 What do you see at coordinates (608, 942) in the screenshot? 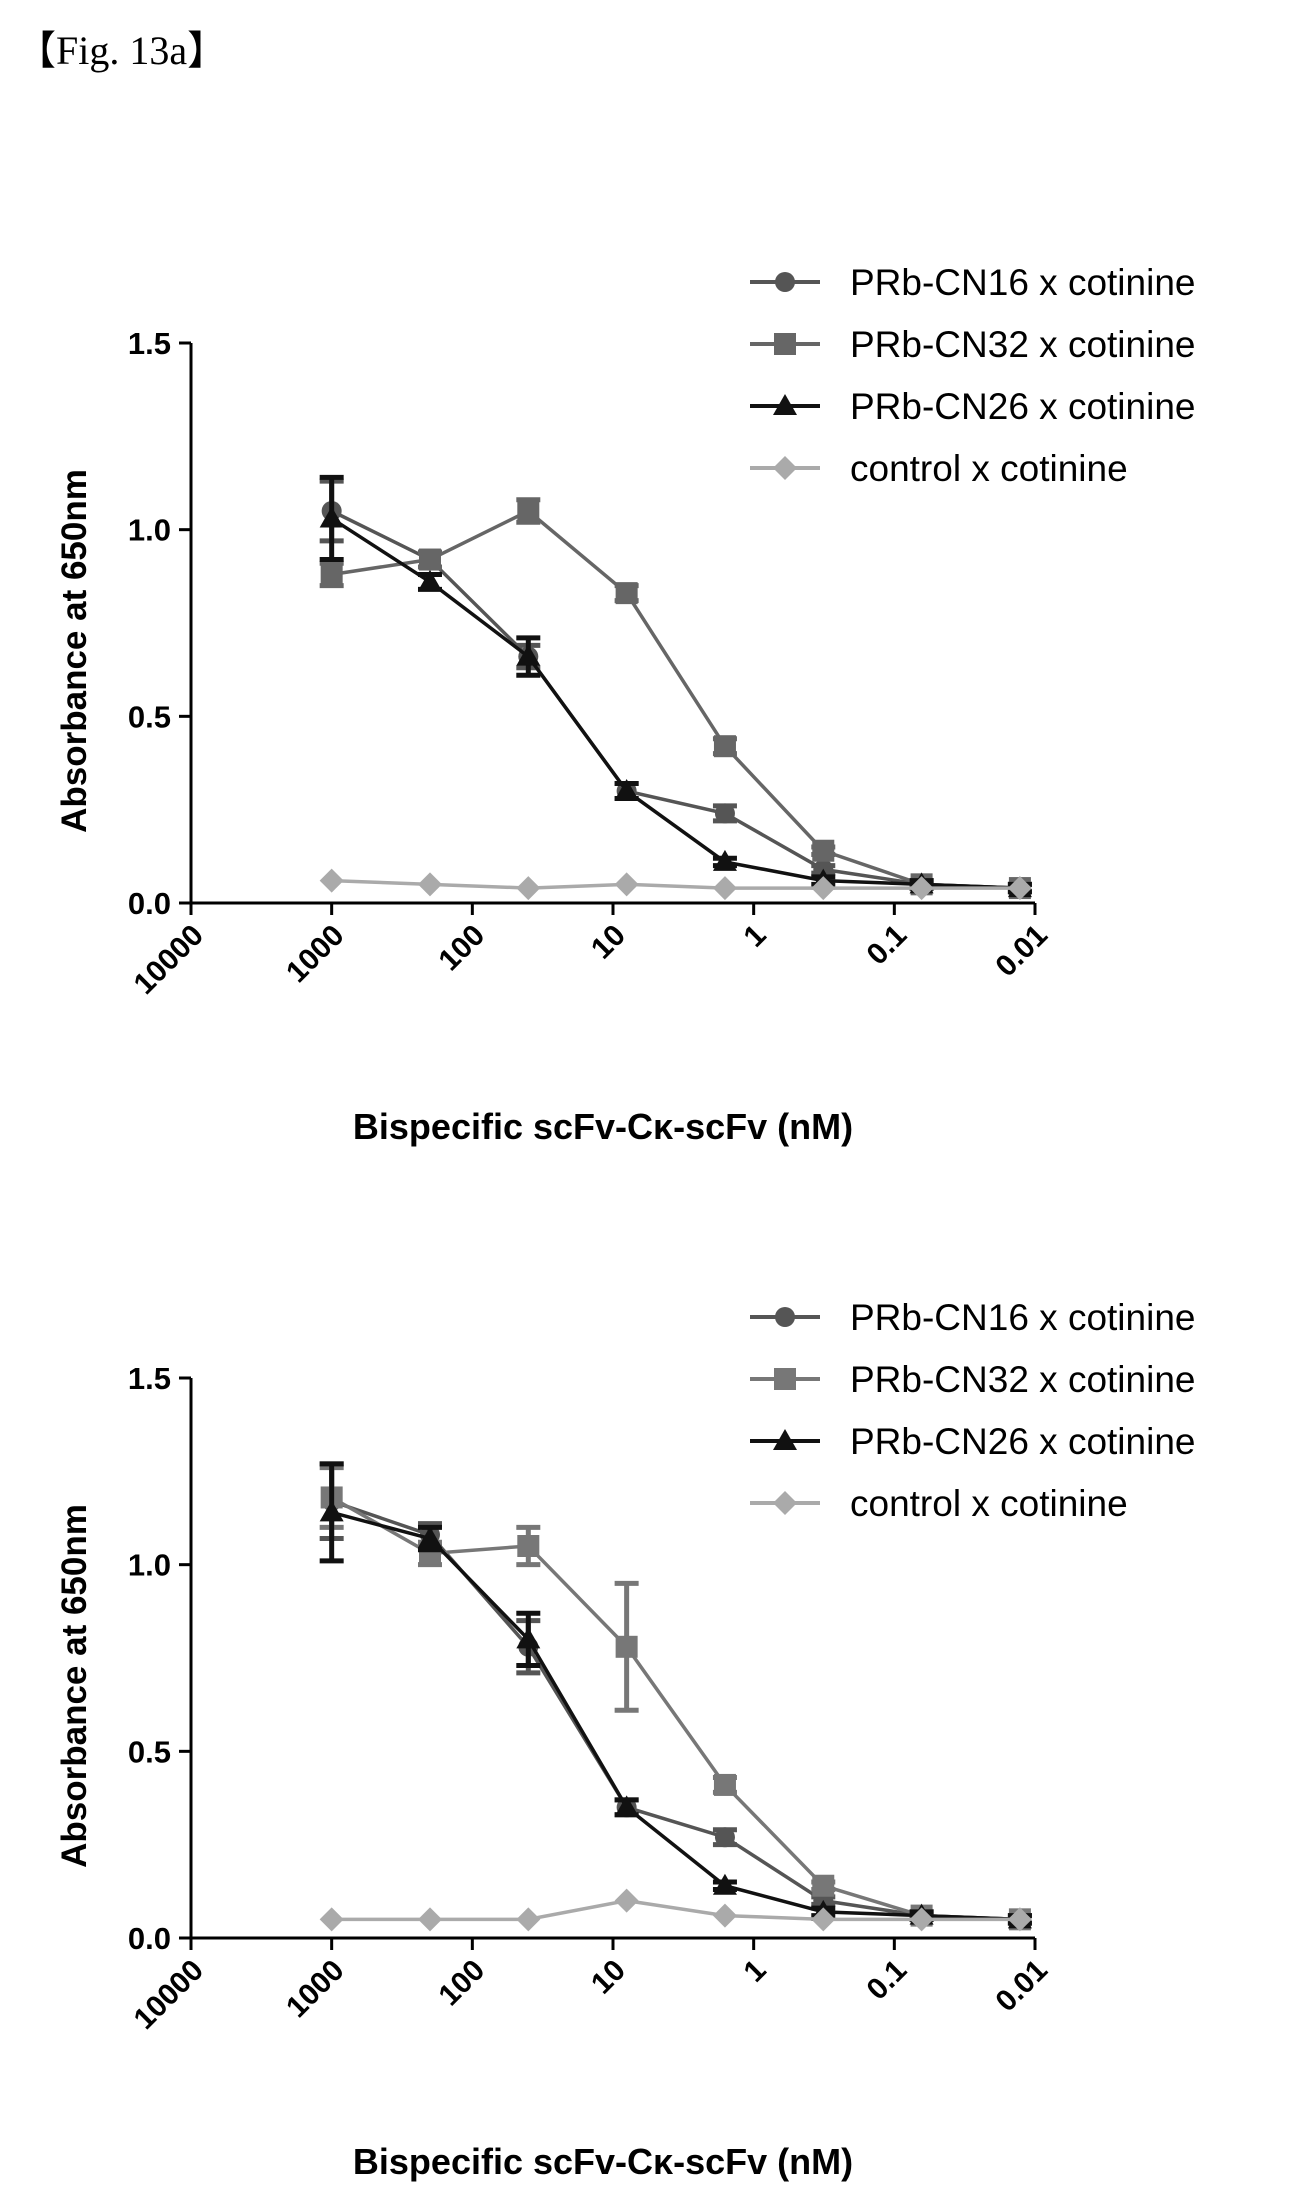
I see `x-tick-label: 10` at bounding box center [608, 942].